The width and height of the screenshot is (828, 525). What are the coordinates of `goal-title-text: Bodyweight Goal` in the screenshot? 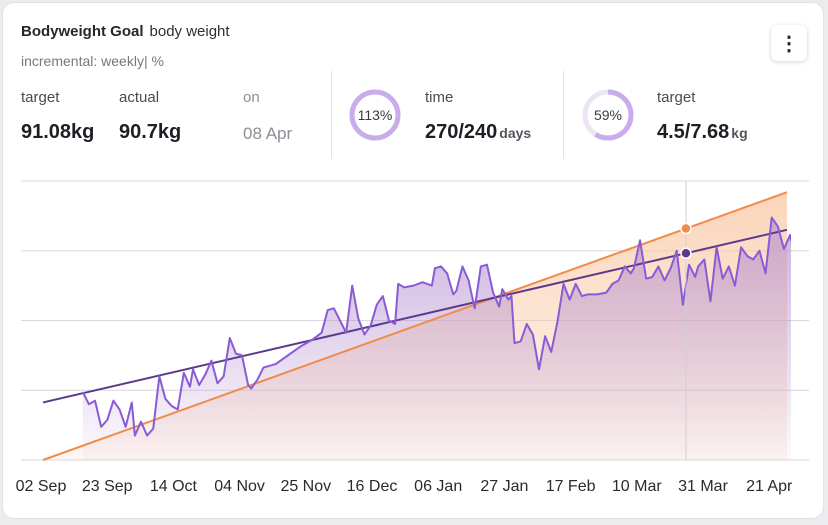 It's located at (82, 31).